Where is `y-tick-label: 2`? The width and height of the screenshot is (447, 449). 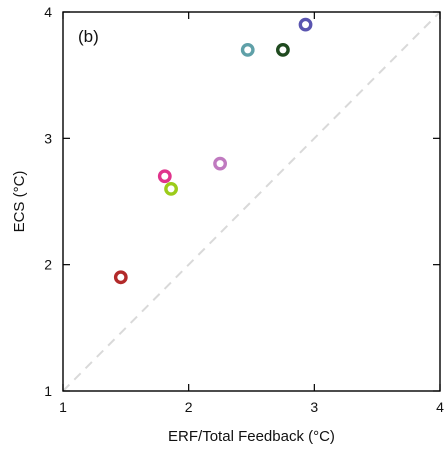
y-tick-label: 2 is located at coordinates (48, 265).